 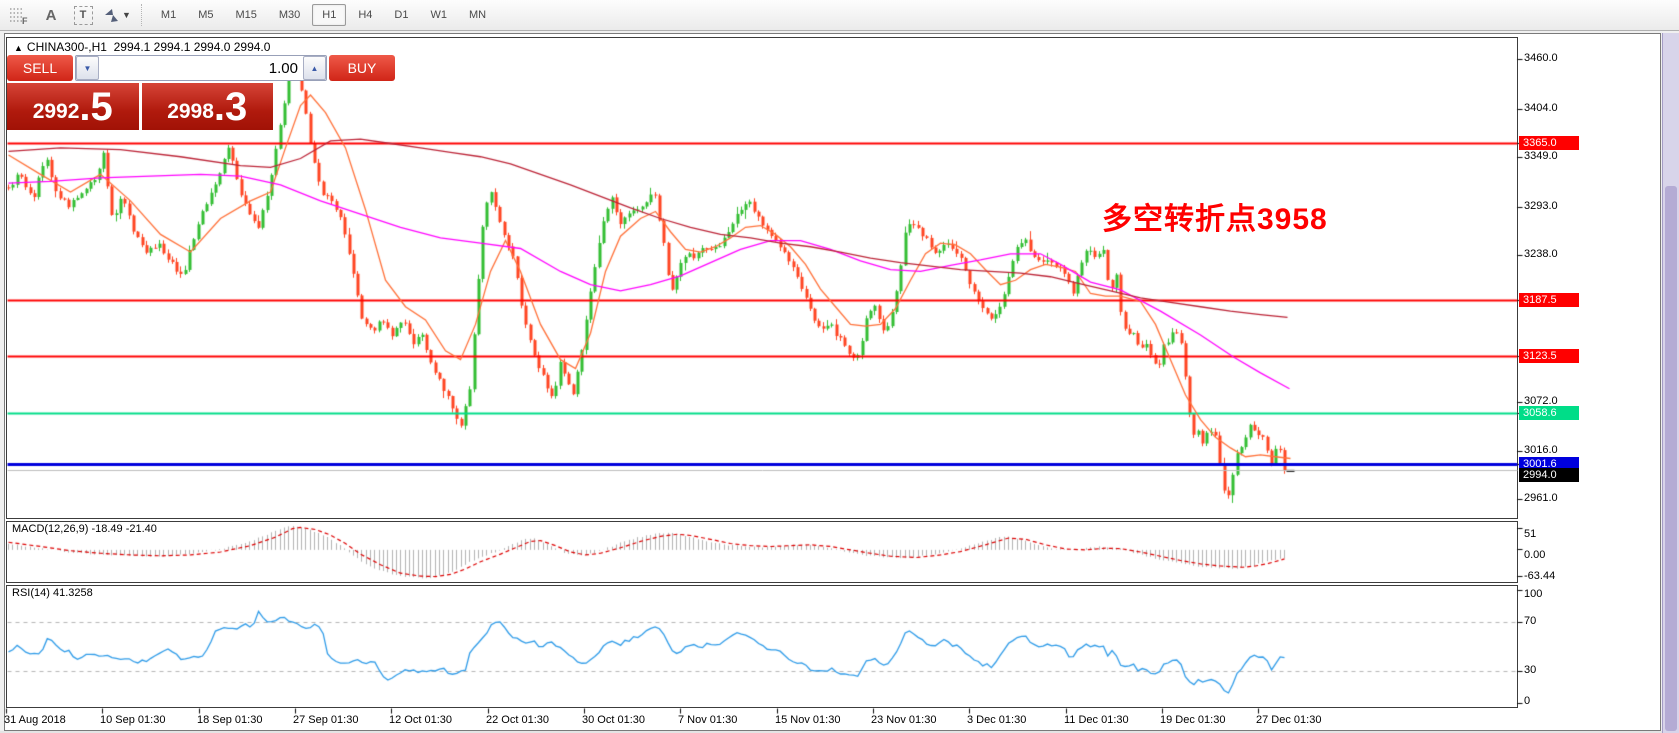 I want to click on time-tick-label: 10 Sep 01:30, so click(x=133, y=720).